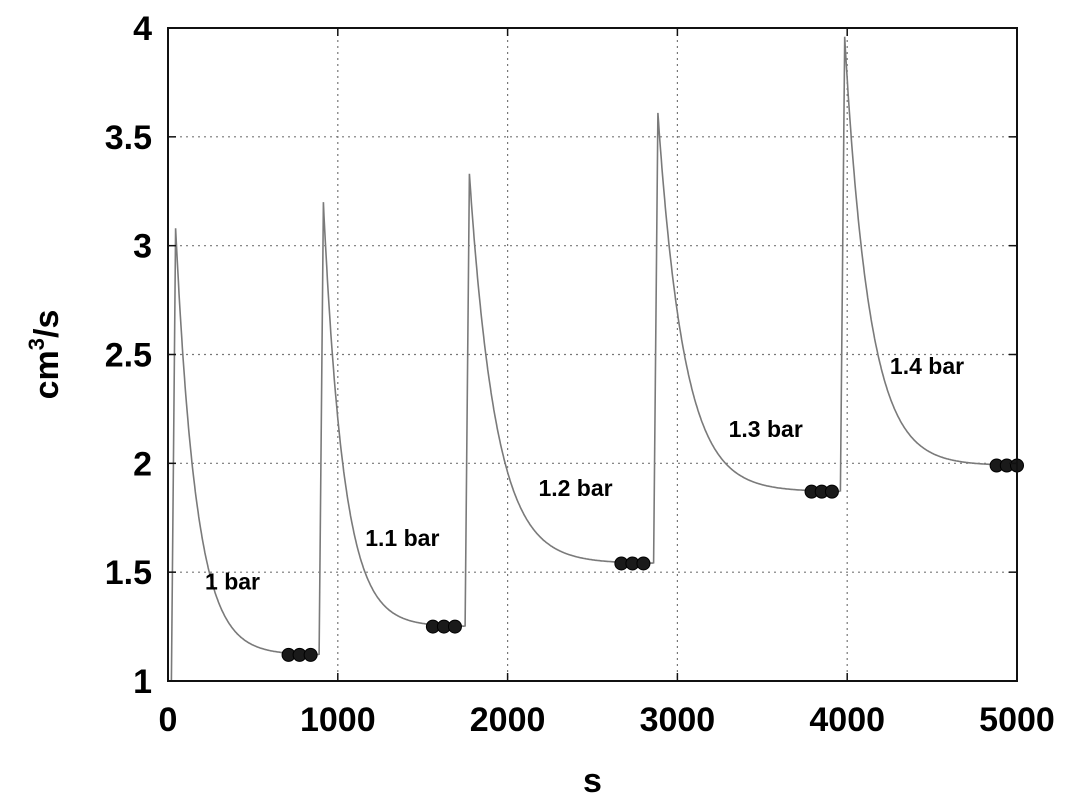  Describe the element at coordinates (36, 344) in the screenshot. I see `y-axis-title-superscript: 3` at that location.